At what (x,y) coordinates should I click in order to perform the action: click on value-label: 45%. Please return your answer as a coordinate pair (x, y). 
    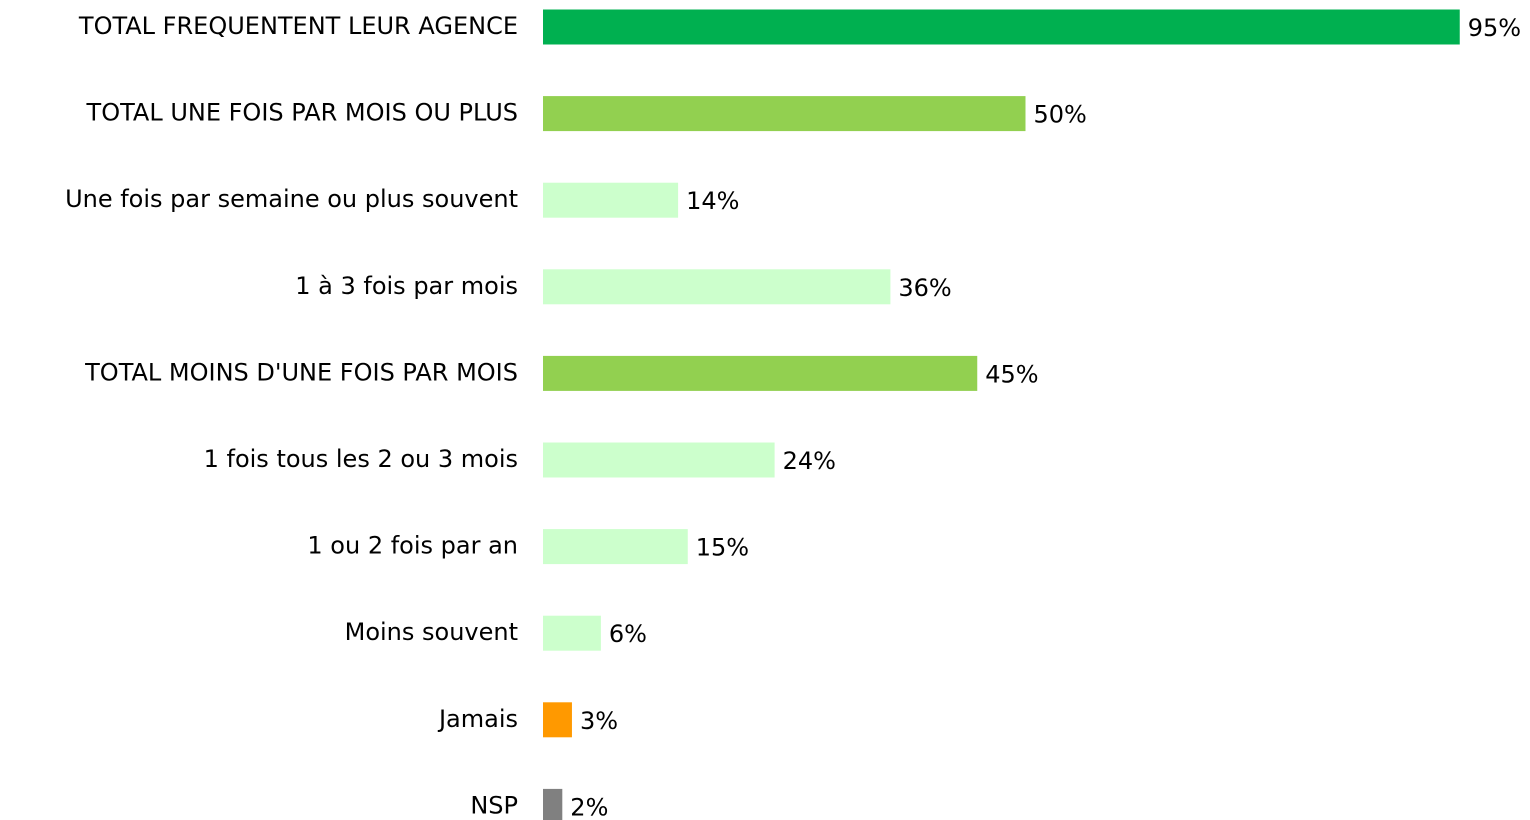
    Looking at the image, I should click on (1011, 374).